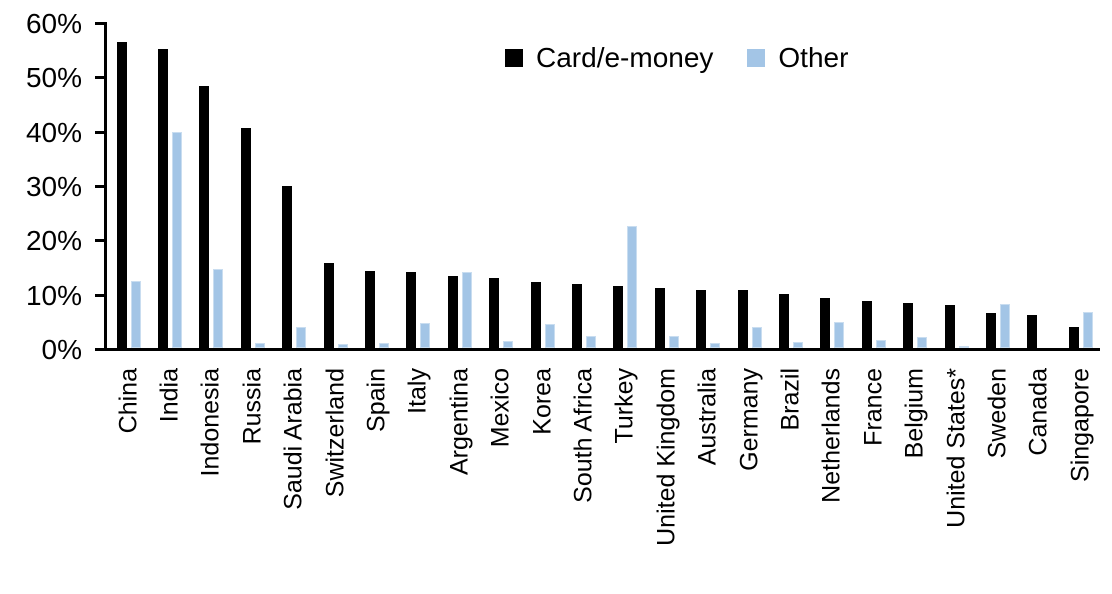 This screenshot has height=594, width=1112. What do you see at coordinates (494, 313) in the screenshot?
I see `bar-card-e-money-mexico` at bounding box center [494, 313].